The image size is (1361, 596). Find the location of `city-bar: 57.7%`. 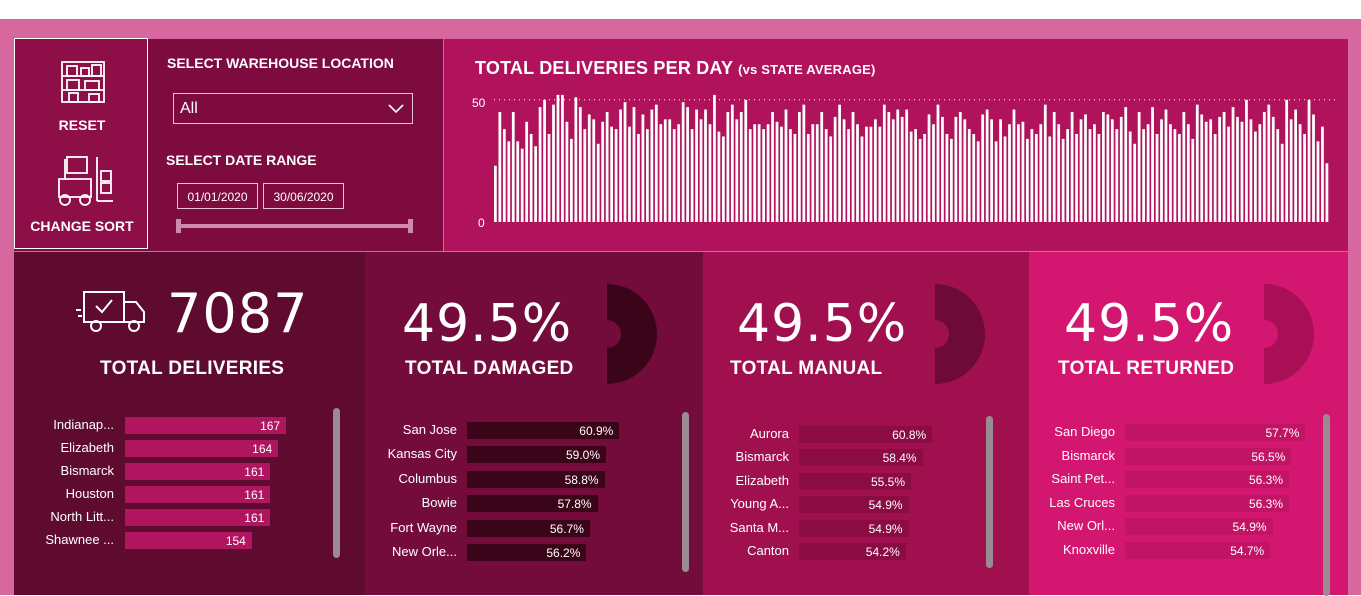

city-bar: 57.7% is located at coordinates (1215, 432).